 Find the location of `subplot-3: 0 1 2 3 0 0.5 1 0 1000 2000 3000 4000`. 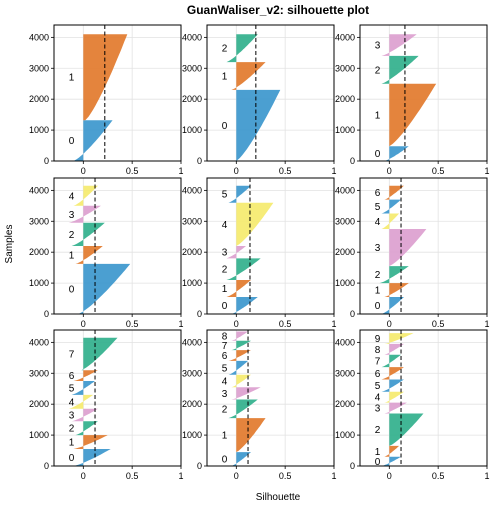

subplot-3: 0 1 2 3 0 0.5 1 0 1000 2000 3000 4000 is located at coordinates (412, 100).